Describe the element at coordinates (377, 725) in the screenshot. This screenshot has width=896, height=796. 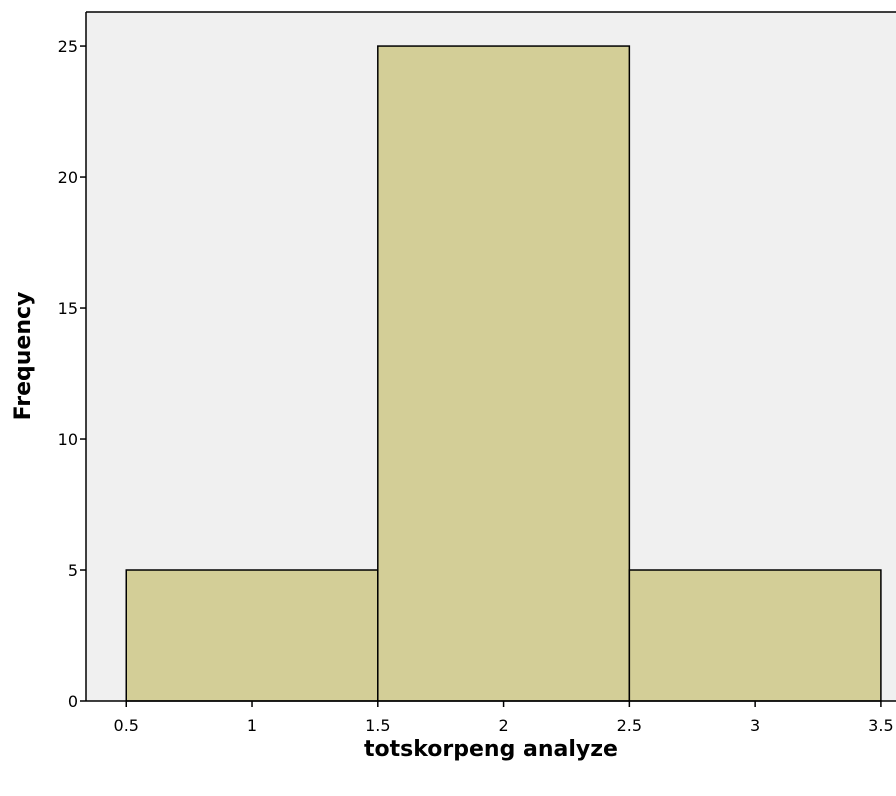
I see `x-tick-label: 1.5` at that location.